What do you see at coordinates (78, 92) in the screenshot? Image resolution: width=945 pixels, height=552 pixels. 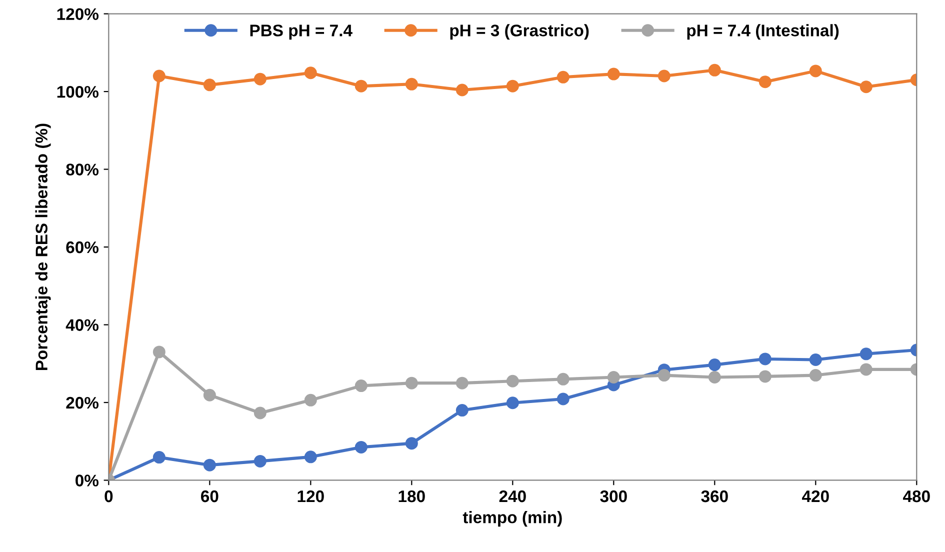 I see `y-tick-label: 100%` at bounding box center [78, 92].